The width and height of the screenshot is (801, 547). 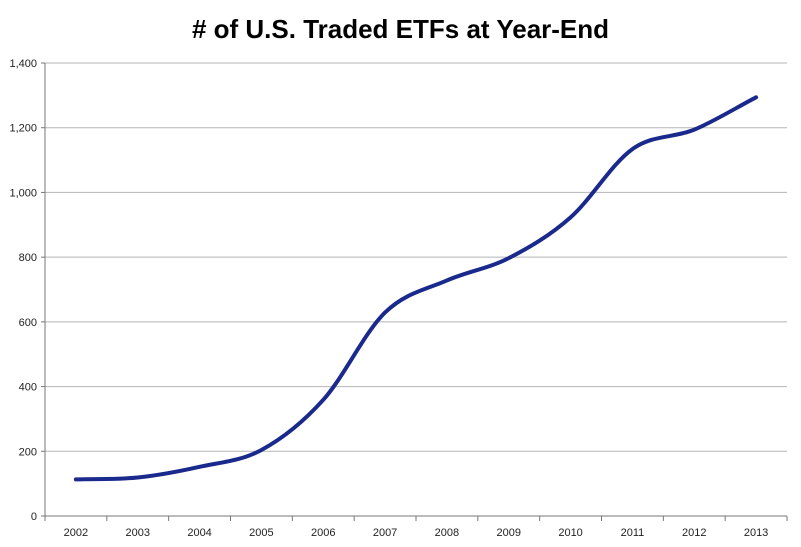 I want to click on y-tick-label: 0, so click(x=34, y=517).